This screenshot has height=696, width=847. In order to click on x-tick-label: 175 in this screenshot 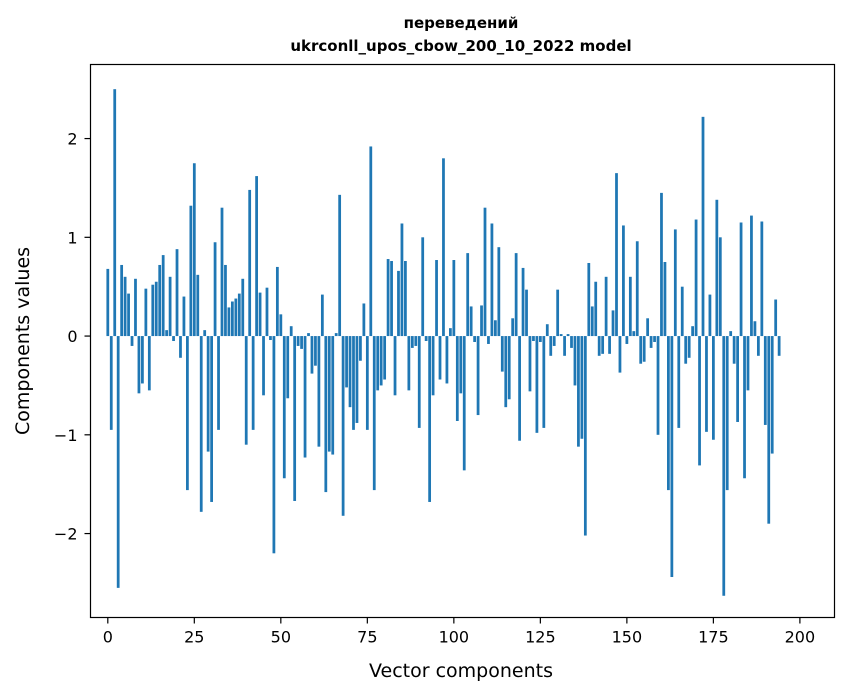, I will do `click(713, 637)`.